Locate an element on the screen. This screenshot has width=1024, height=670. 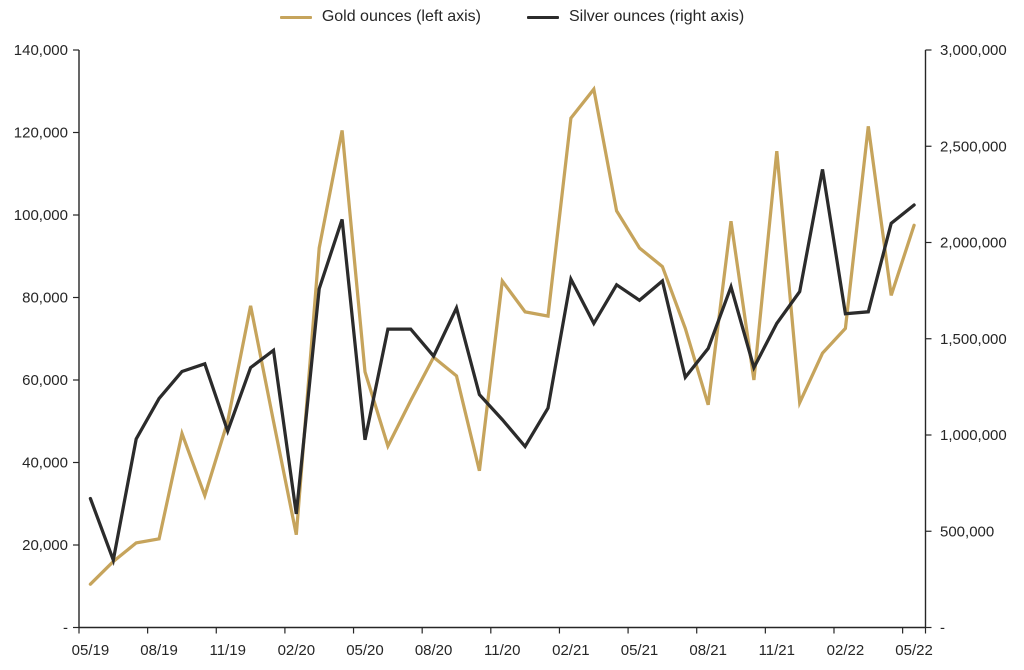
legend-item-gold: Gold ounces (left axis) is located at coordinates (380, 17).